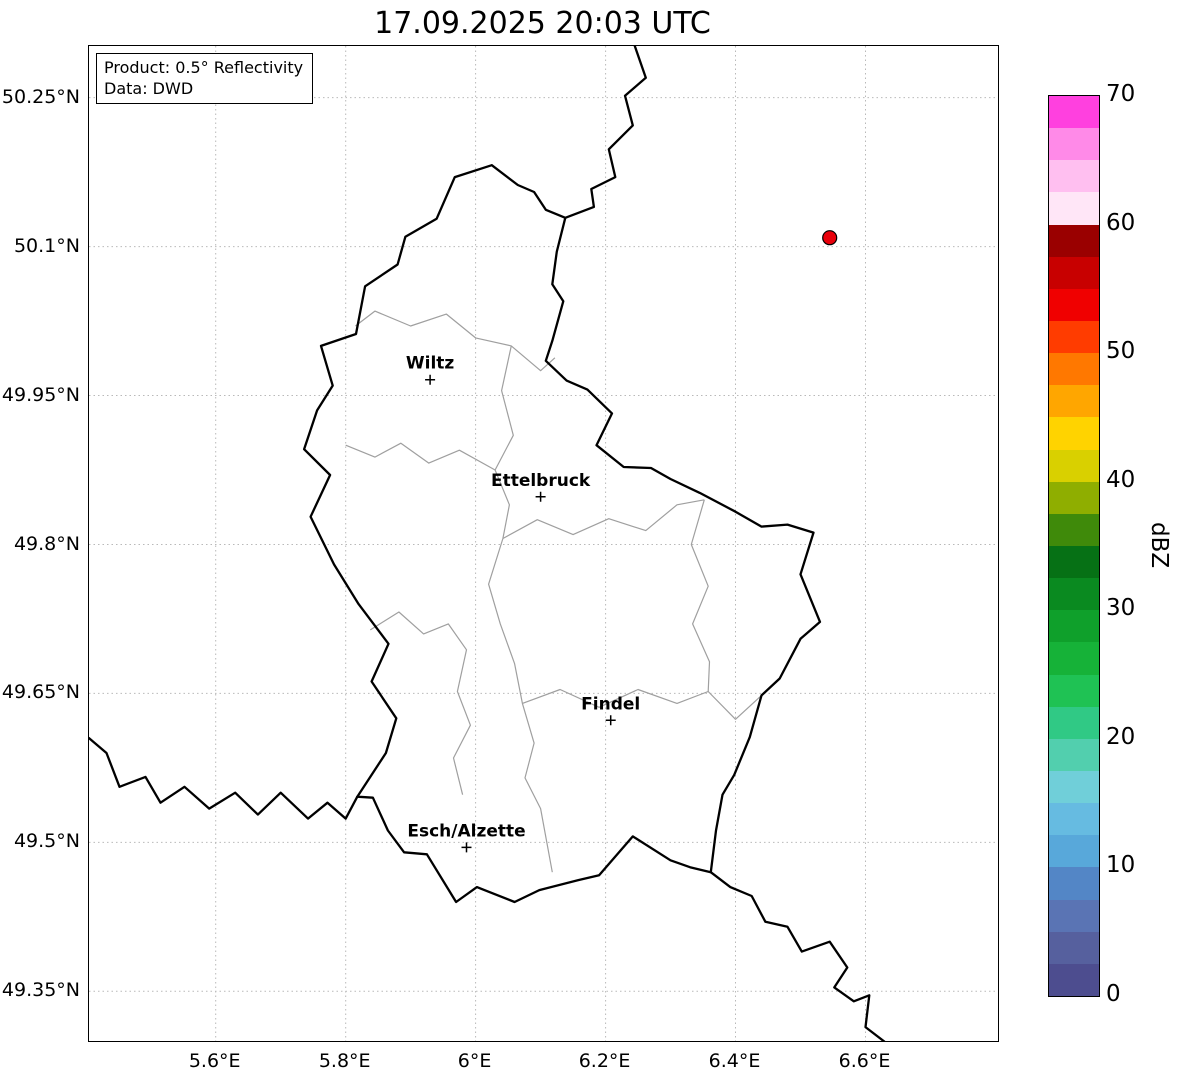 This screenshot has width=1184, height=1081. I want to click on colorbar-tick-label: 20, so click(1121, 736).